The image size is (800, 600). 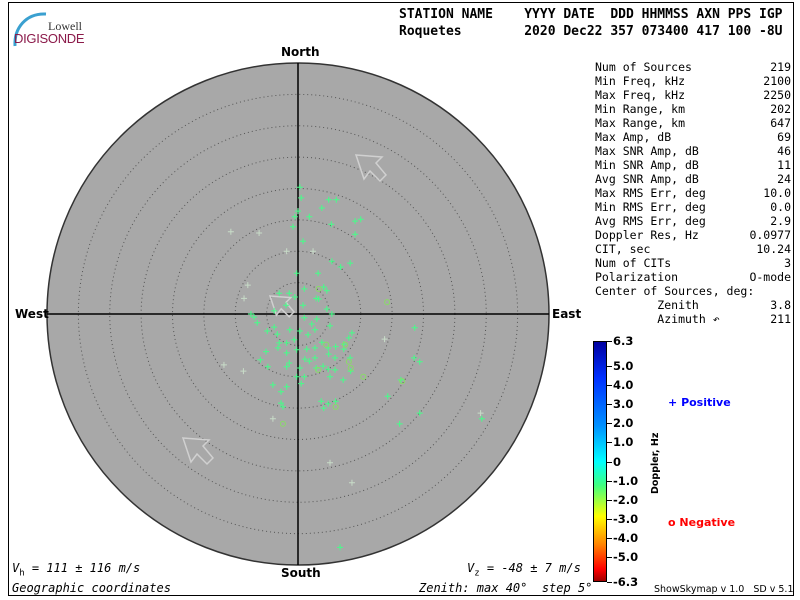 I want to click on stat-row: Max Freq, kHz 2250, so click(x=693, y=95).